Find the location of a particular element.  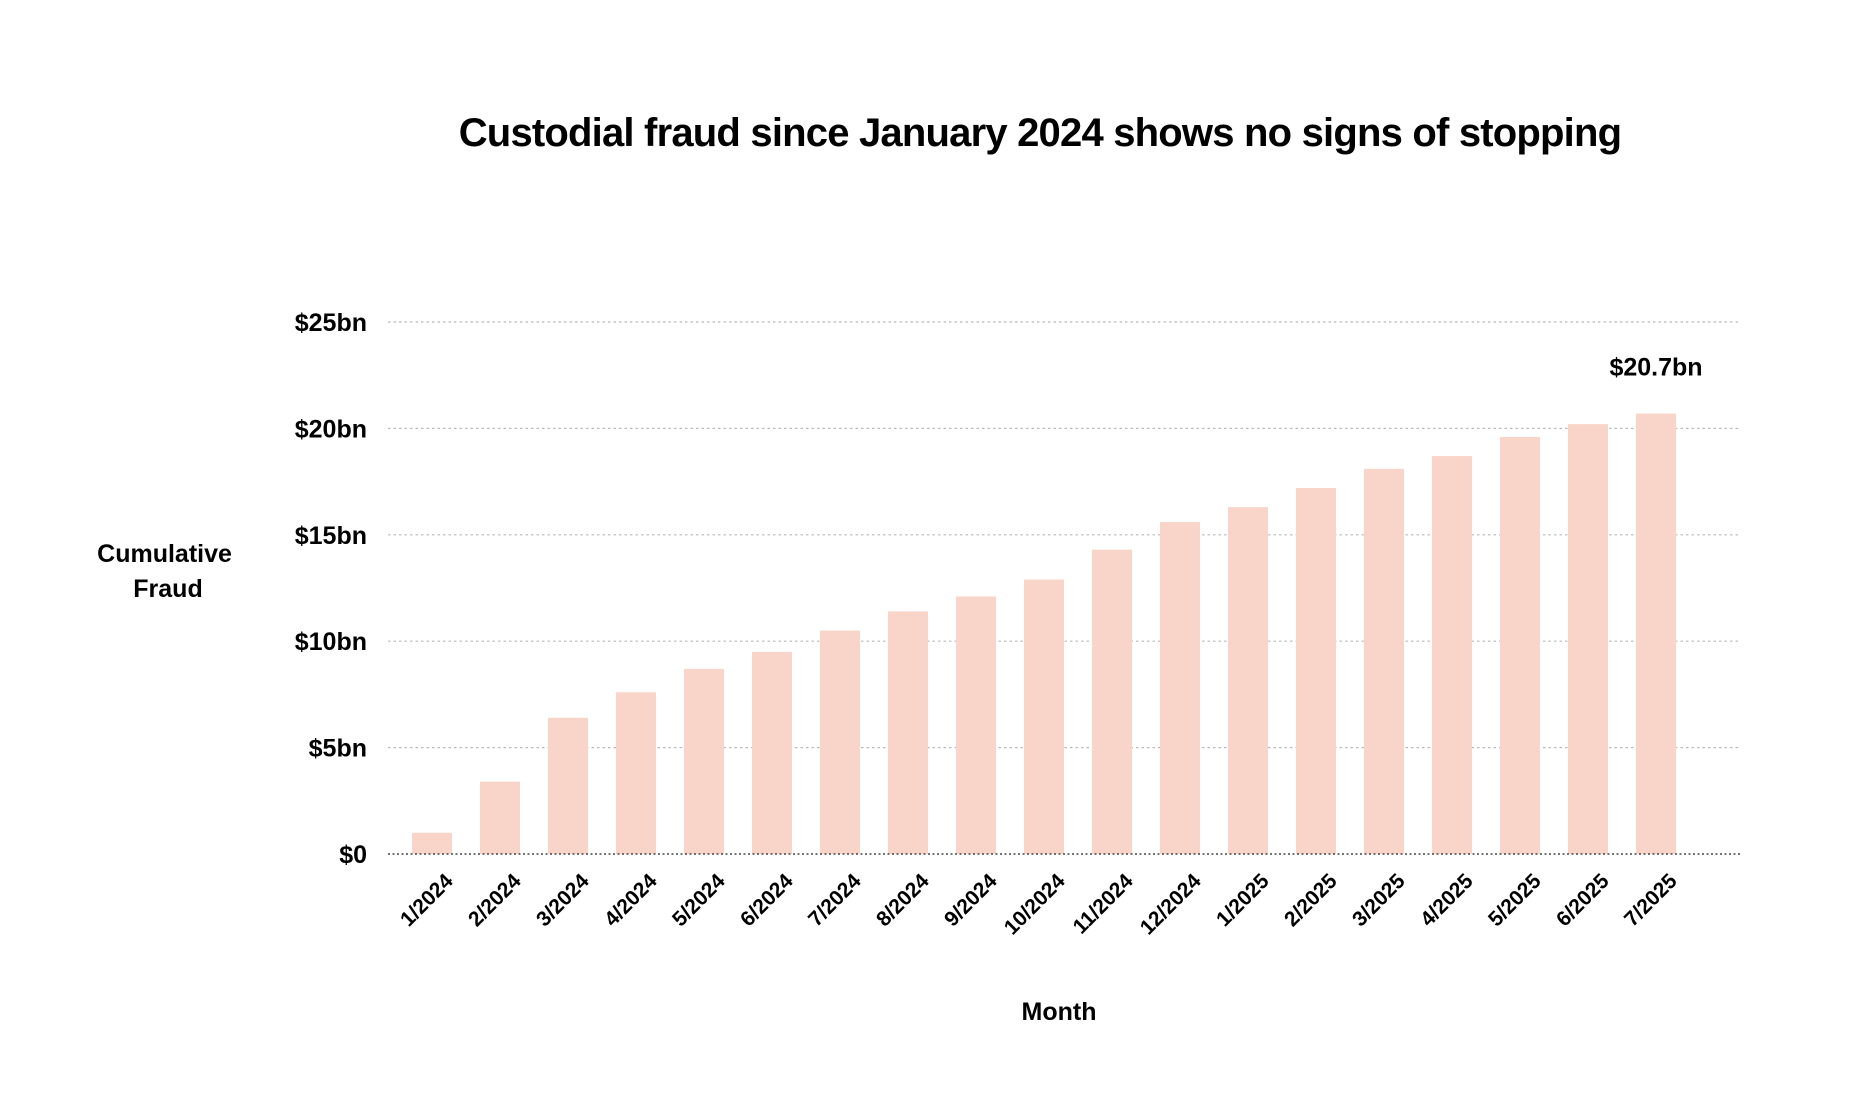

x-tick-label: 7/2025 is located at coordinates (1651, 900).